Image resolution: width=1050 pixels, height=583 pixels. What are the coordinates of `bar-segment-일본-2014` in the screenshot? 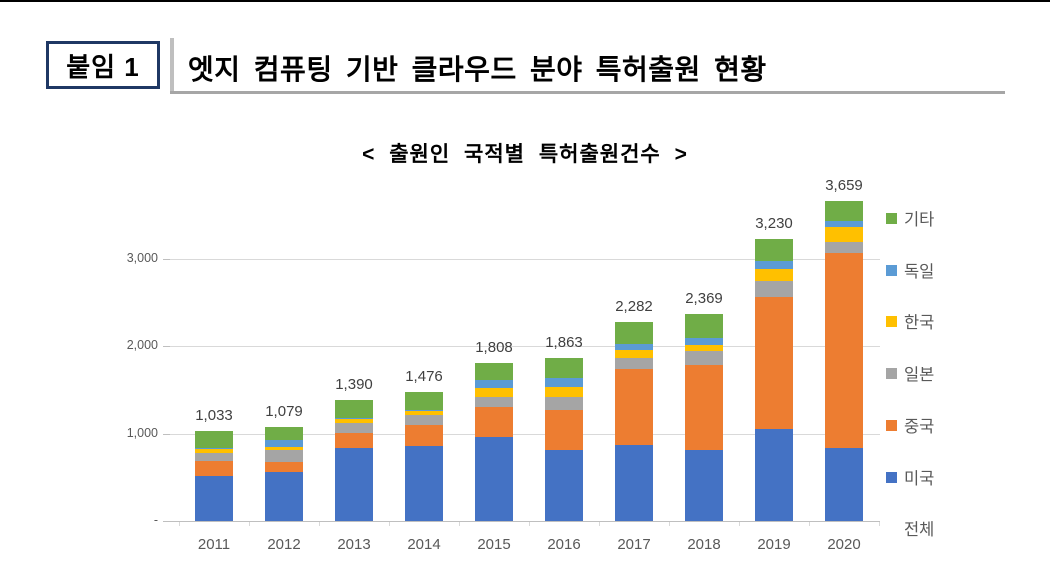 It's located at (424, 420).